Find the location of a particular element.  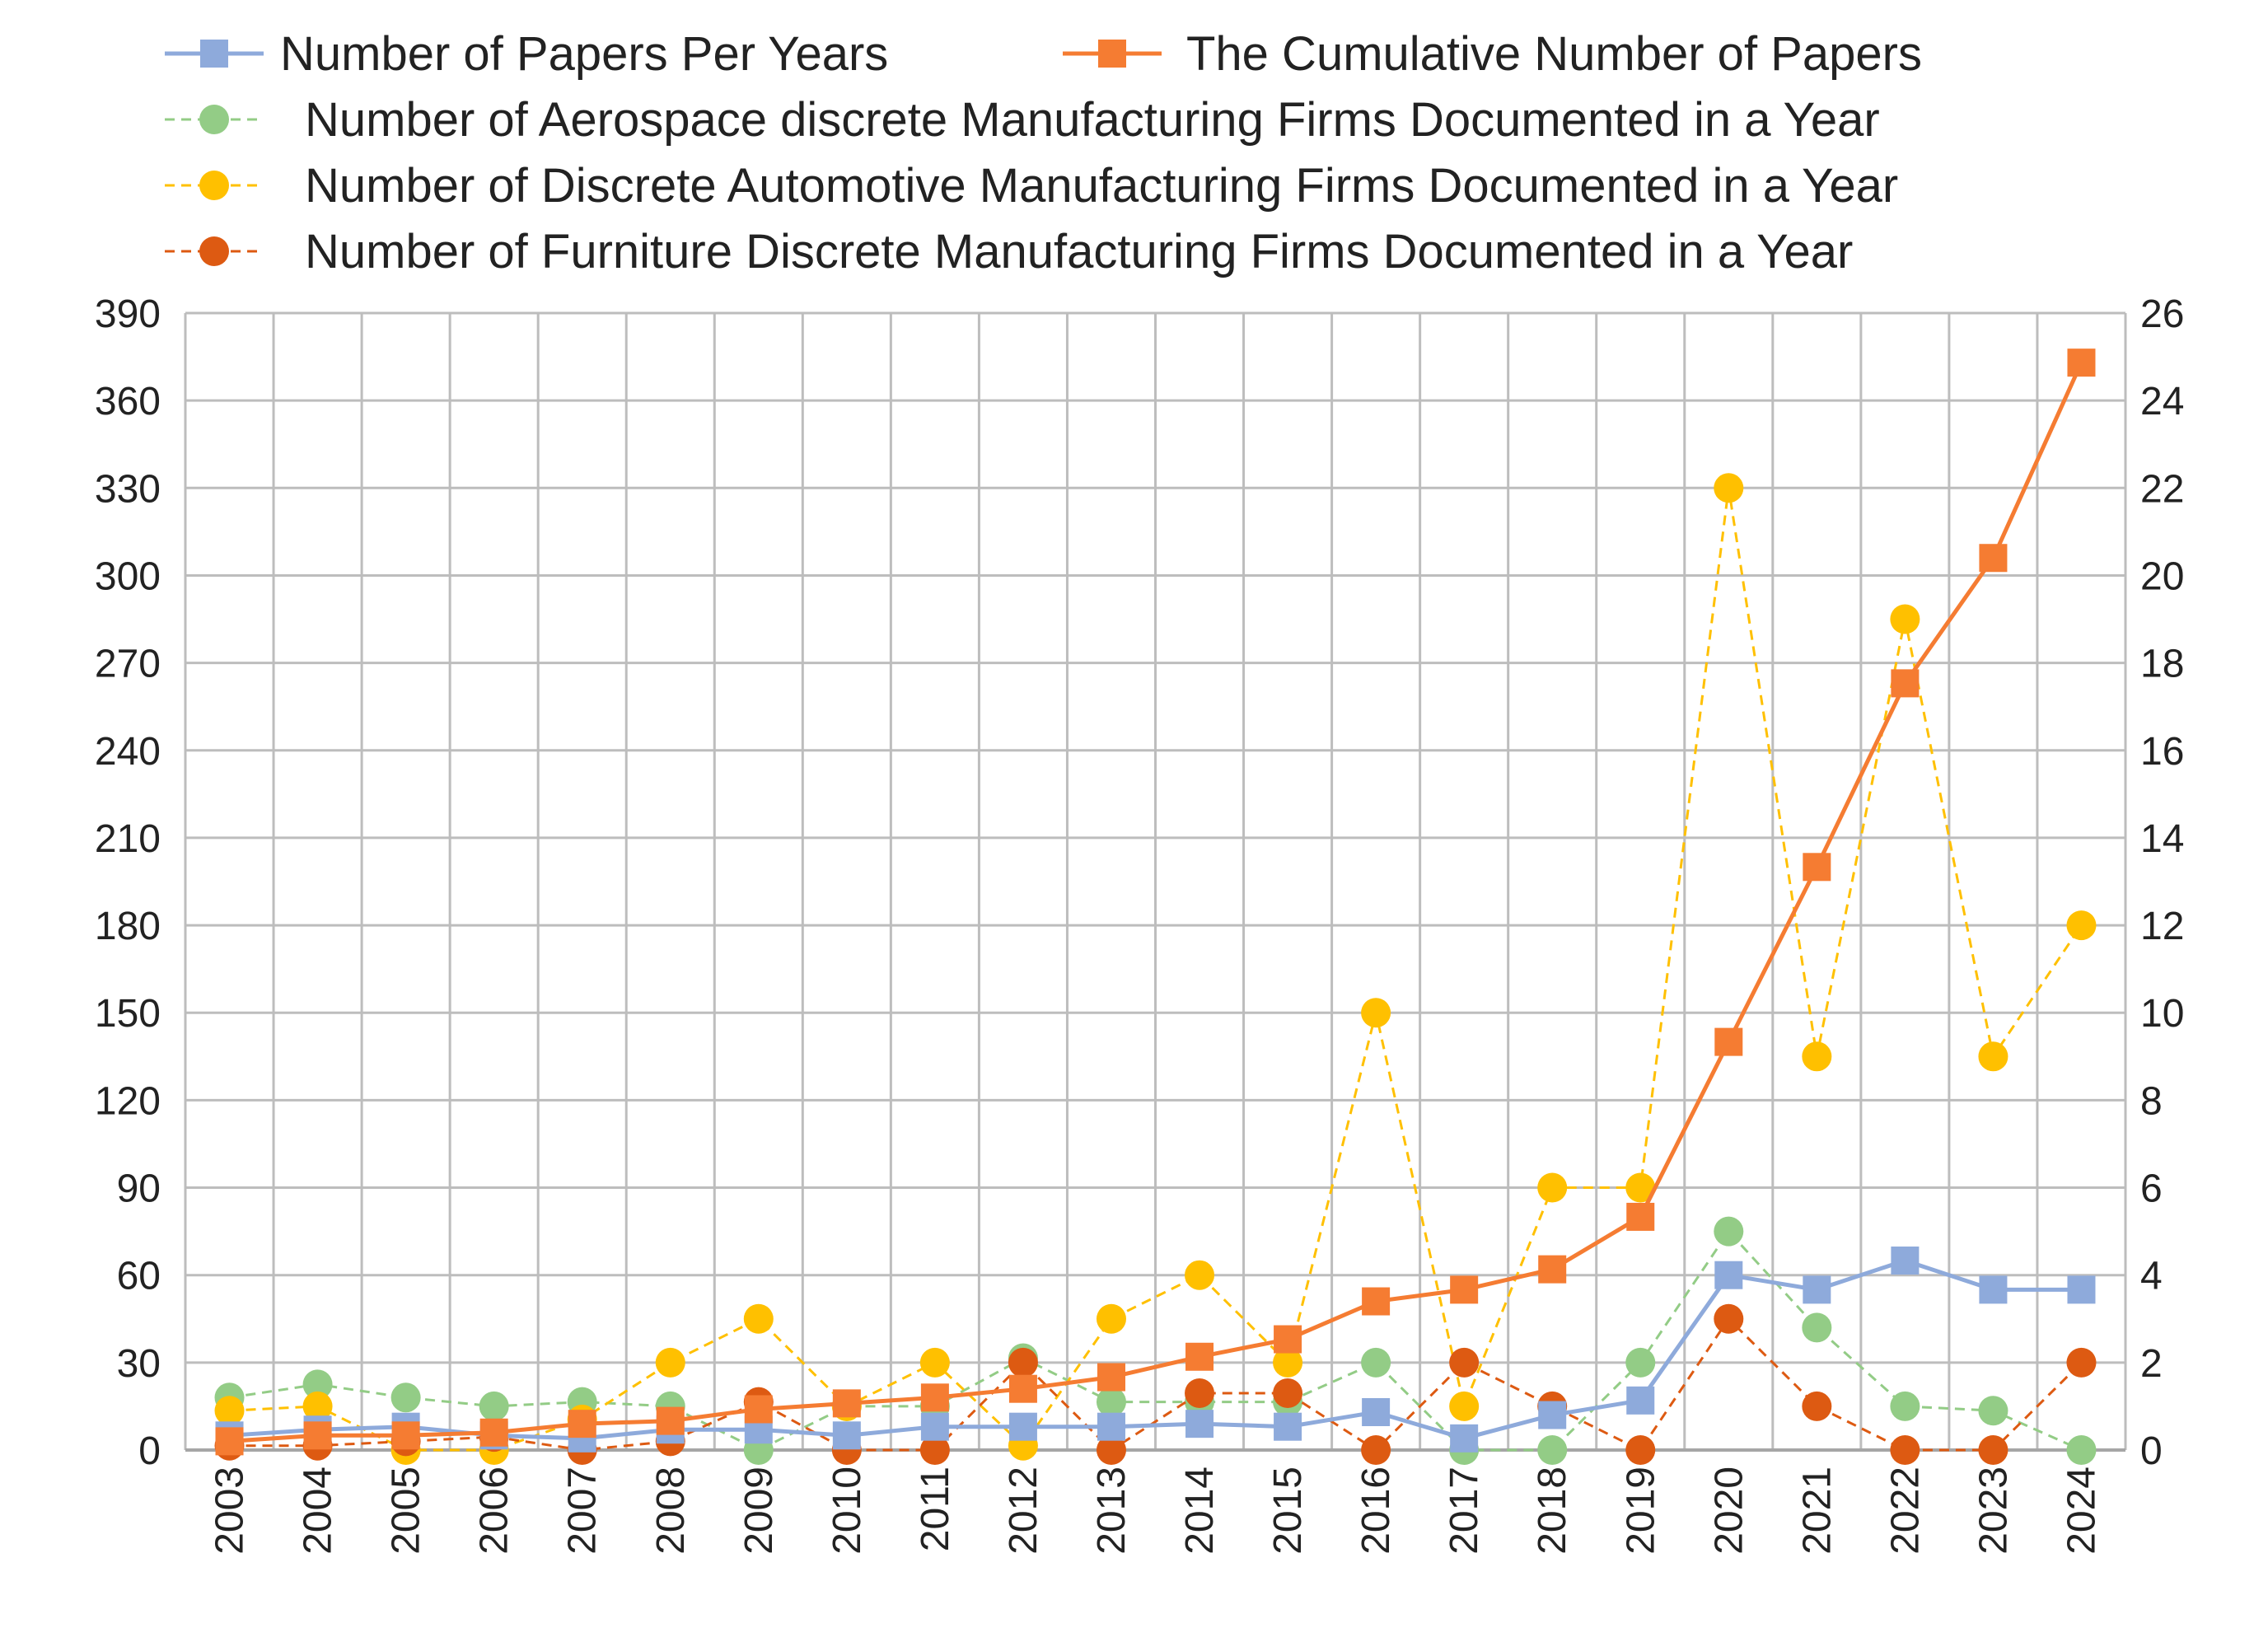

right-y-tick-label: 8 is located at coordinates (2151, 1101).